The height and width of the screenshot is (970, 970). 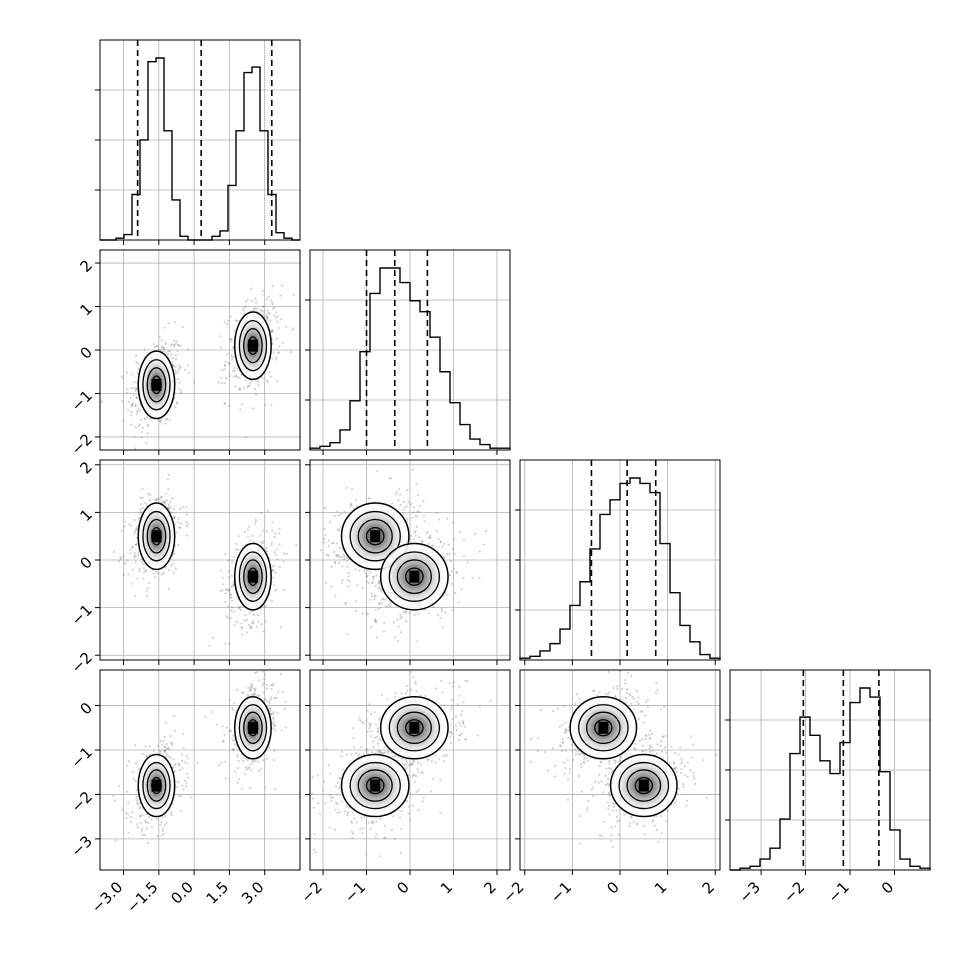 What do you see at coordinates (82, 802) in the screenshot?
I see `y-tick-label: −2` at bounding box center [82, 802].